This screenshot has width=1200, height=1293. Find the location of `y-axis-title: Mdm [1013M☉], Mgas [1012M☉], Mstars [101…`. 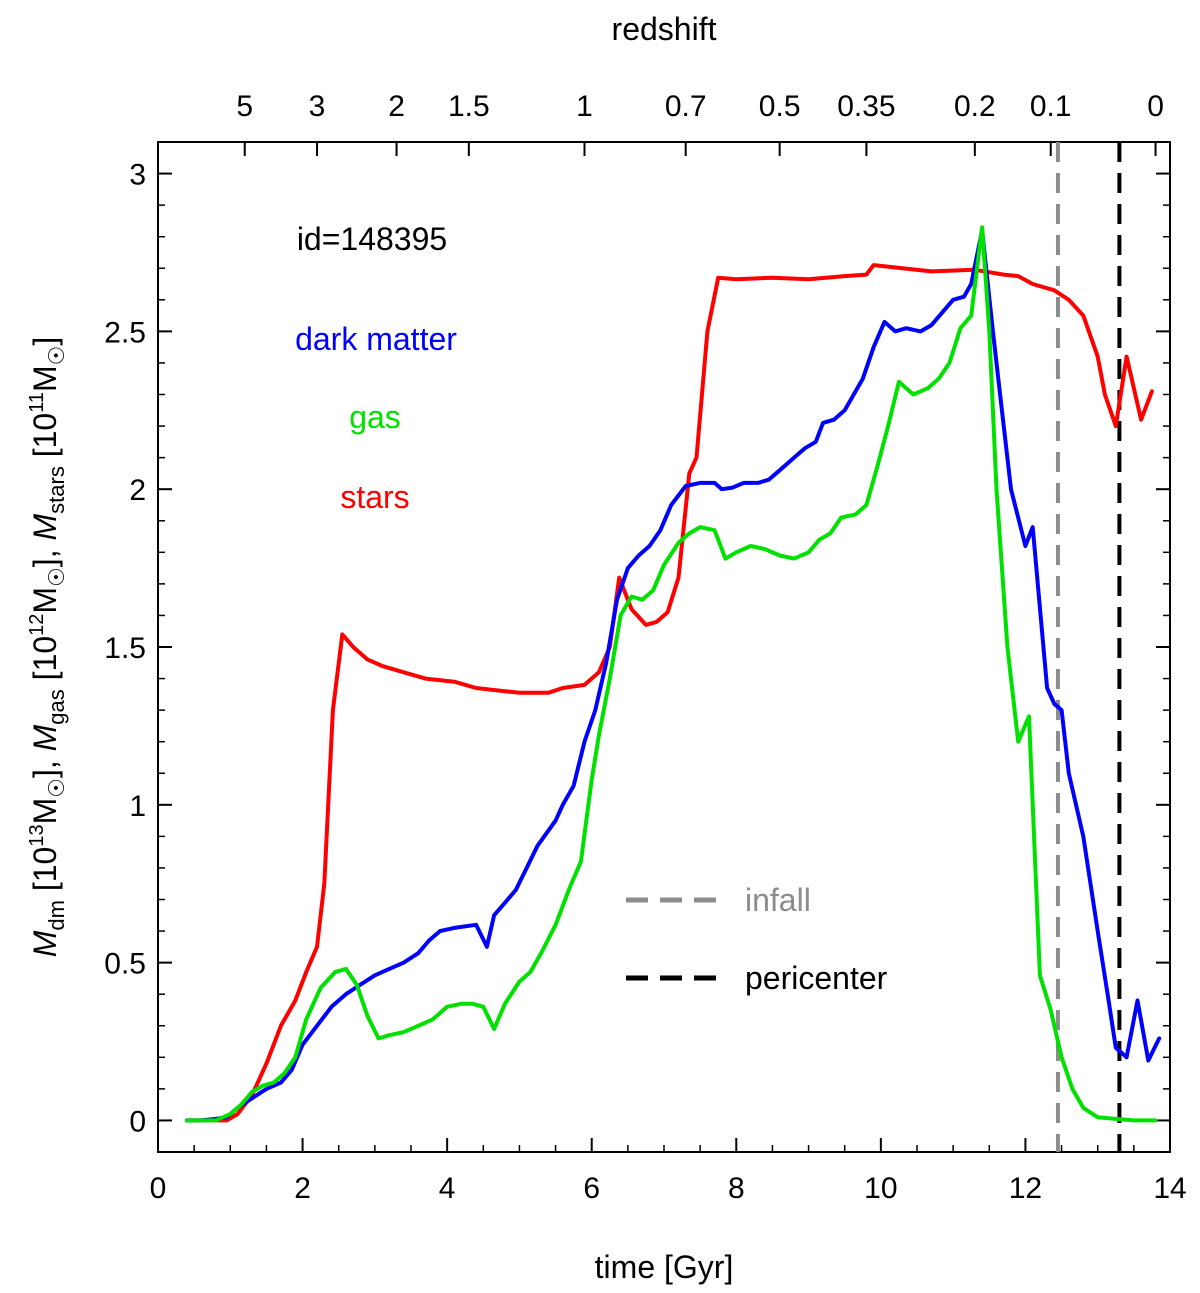

y-axis-title: Mdm [1013M☉], Mgas [1012M☉], Mstars [101… is located at coordinates (47, 647).